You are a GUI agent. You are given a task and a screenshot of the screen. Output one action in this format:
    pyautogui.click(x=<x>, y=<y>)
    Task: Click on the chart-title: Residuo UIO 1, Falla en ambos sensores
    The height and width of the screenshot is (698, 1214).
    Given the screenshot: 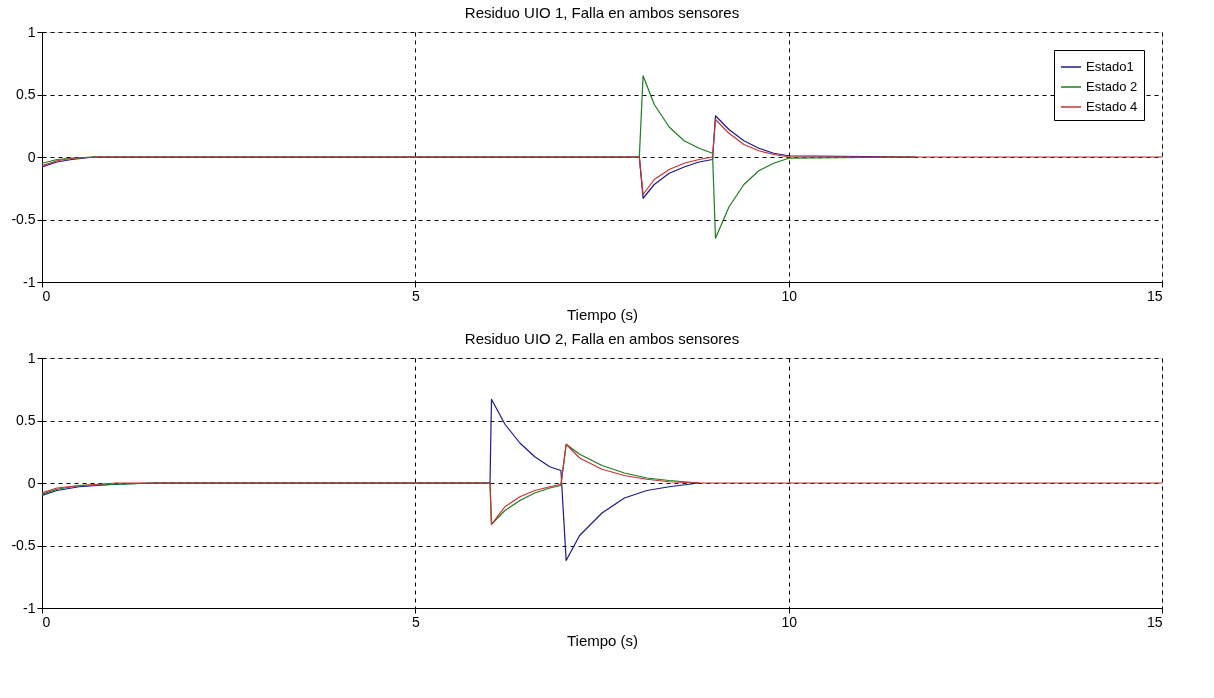 What is the action you would take?
    pyautogui.click(x=602, y=12)
    